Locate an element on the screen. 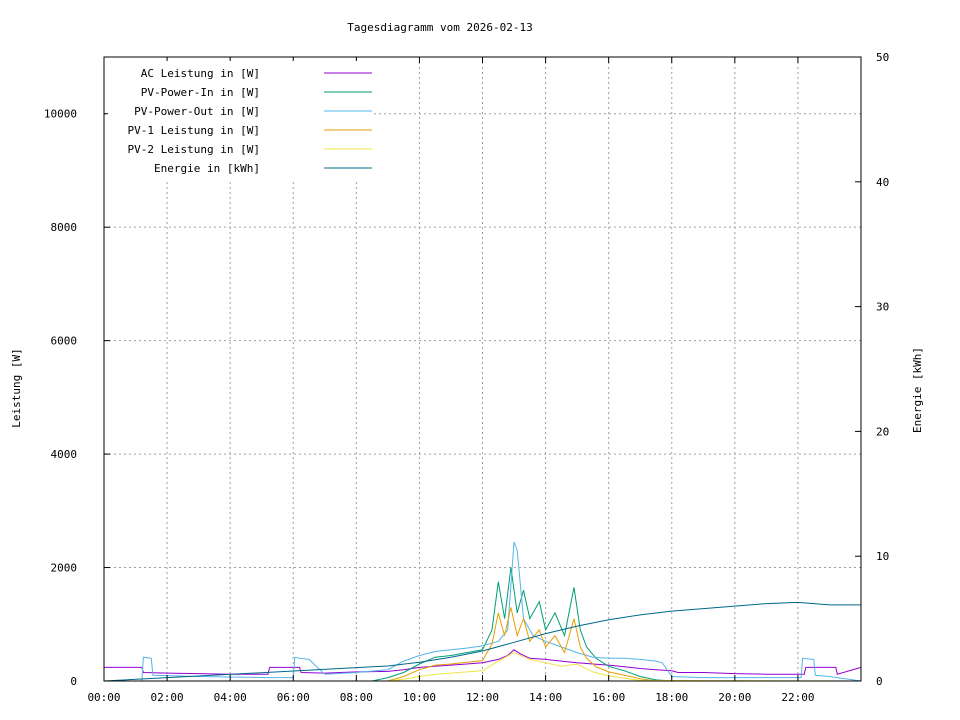  legend-label: Energie in [kWh] is located at coordinates (207, 168).